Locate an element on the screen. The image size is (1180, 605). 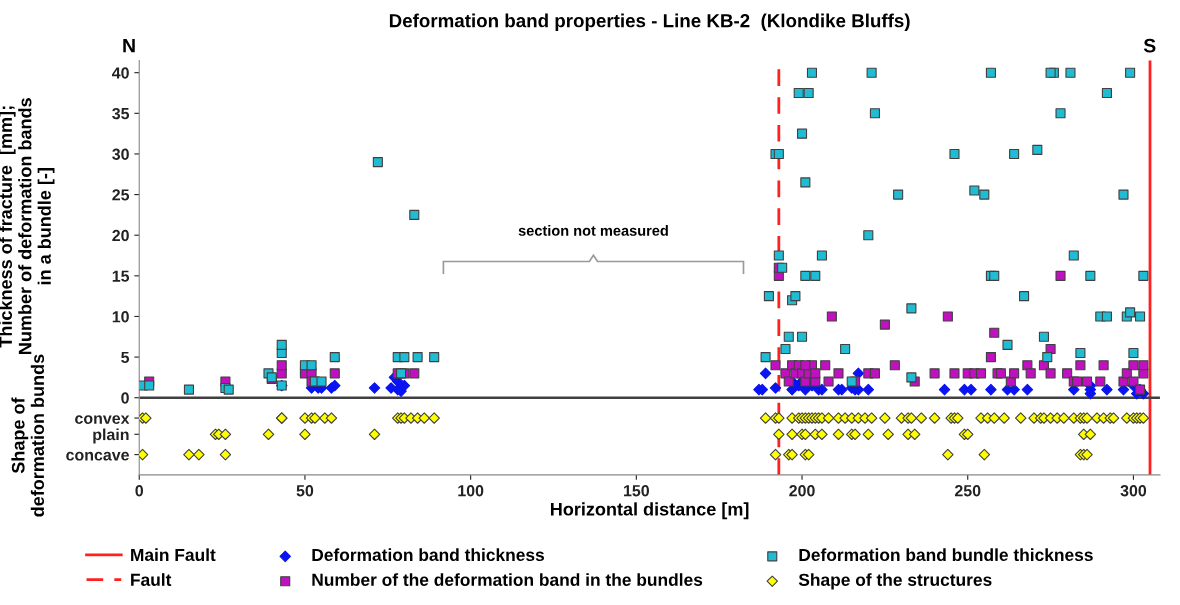
y-tick-label: 0 is located at coordinates (125, 398).